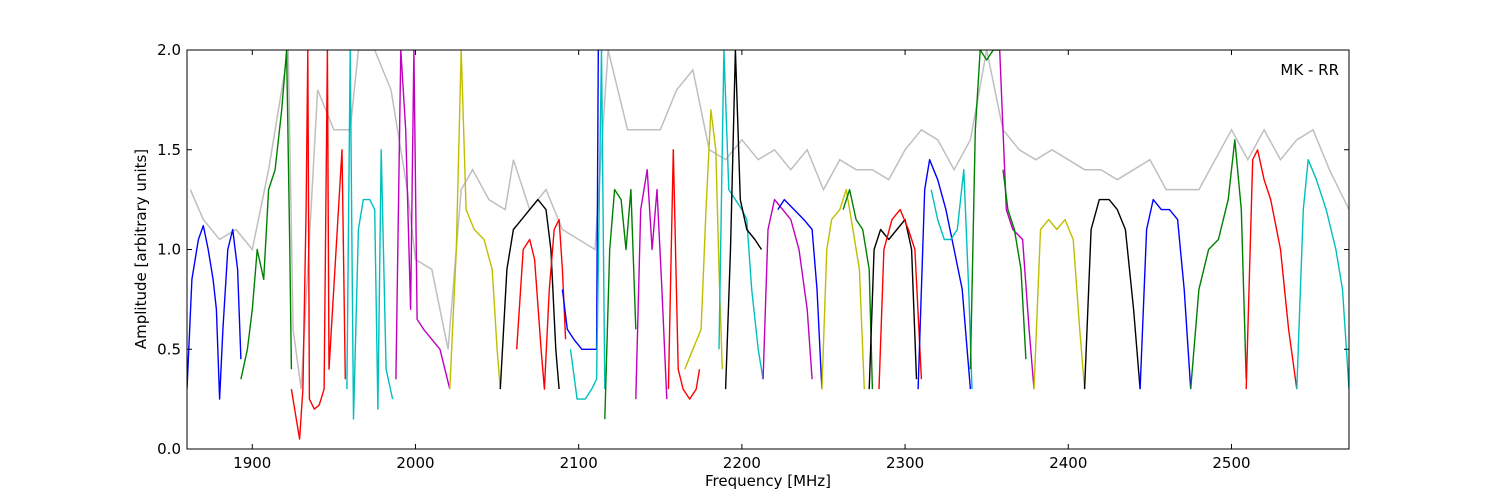  Describe the element at coordinates (141, 249) in the screenshot. I see `y-axis-label: Amplitude [arbitrary units]` at that location.